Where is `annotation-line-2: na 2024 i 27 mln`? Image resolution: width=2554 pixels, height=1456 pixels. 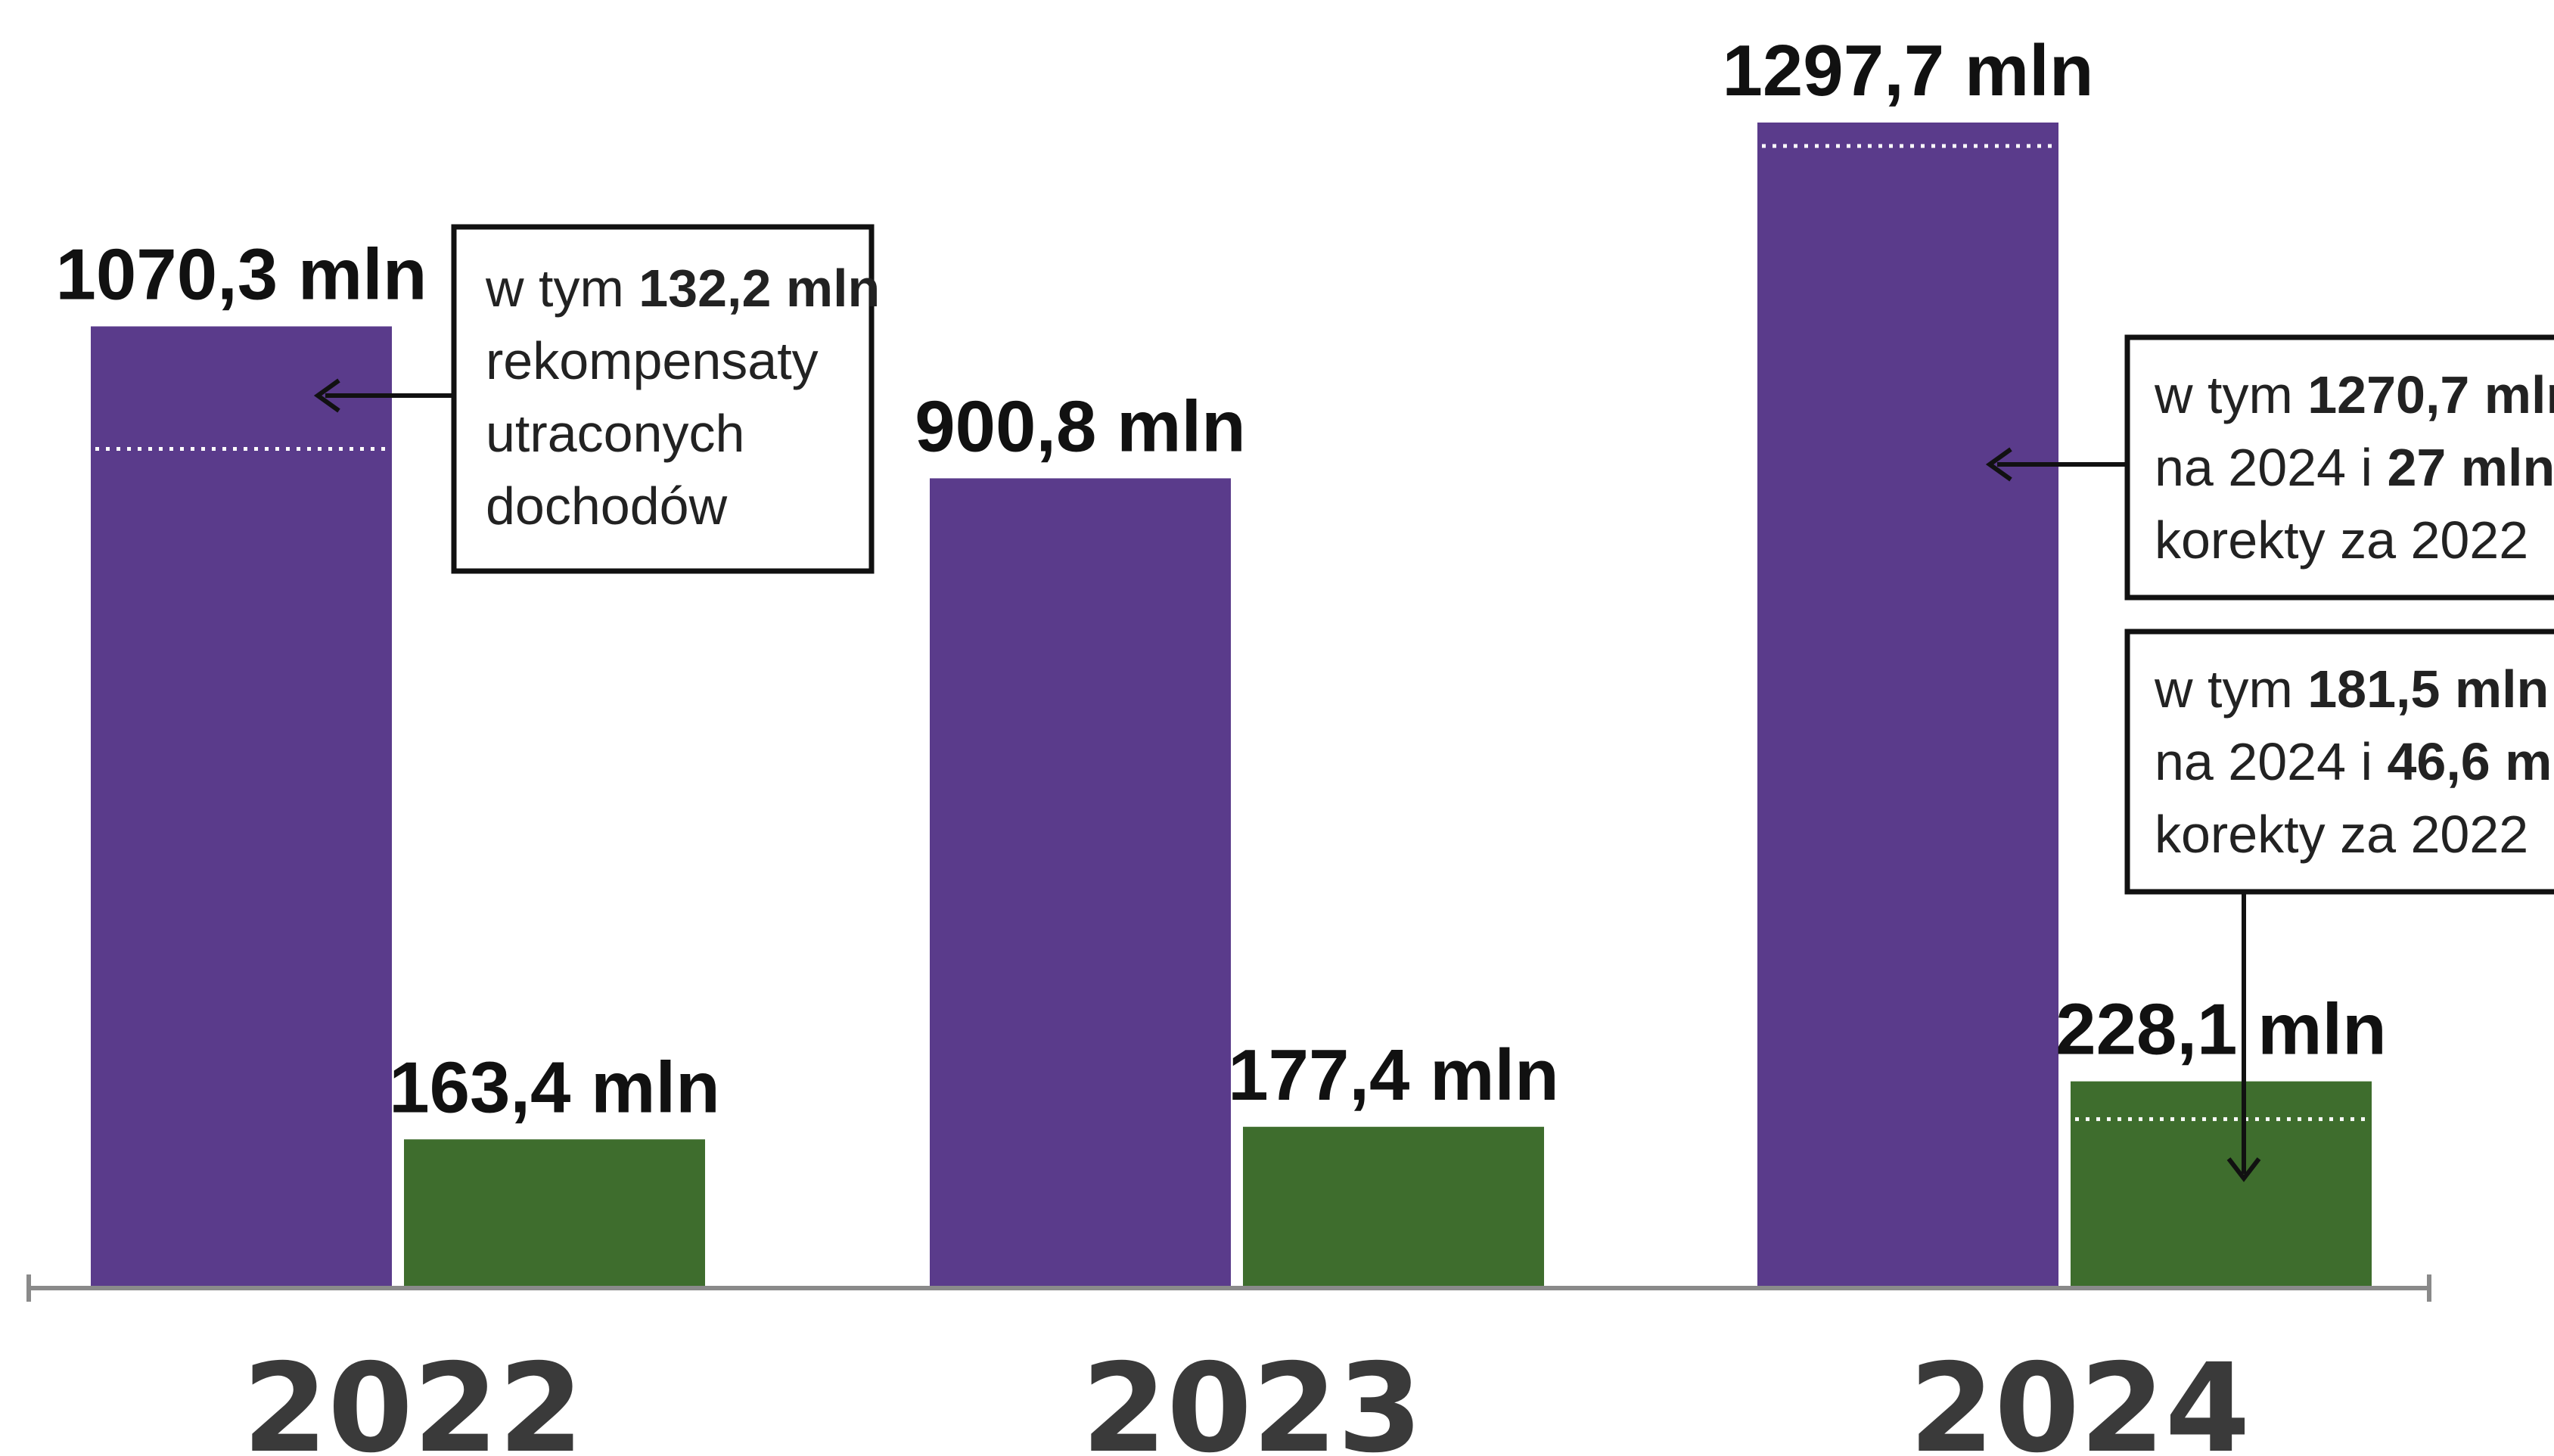
annotation-line-2: na 2024 i 27 mln is located at coordinates (2354, 467).